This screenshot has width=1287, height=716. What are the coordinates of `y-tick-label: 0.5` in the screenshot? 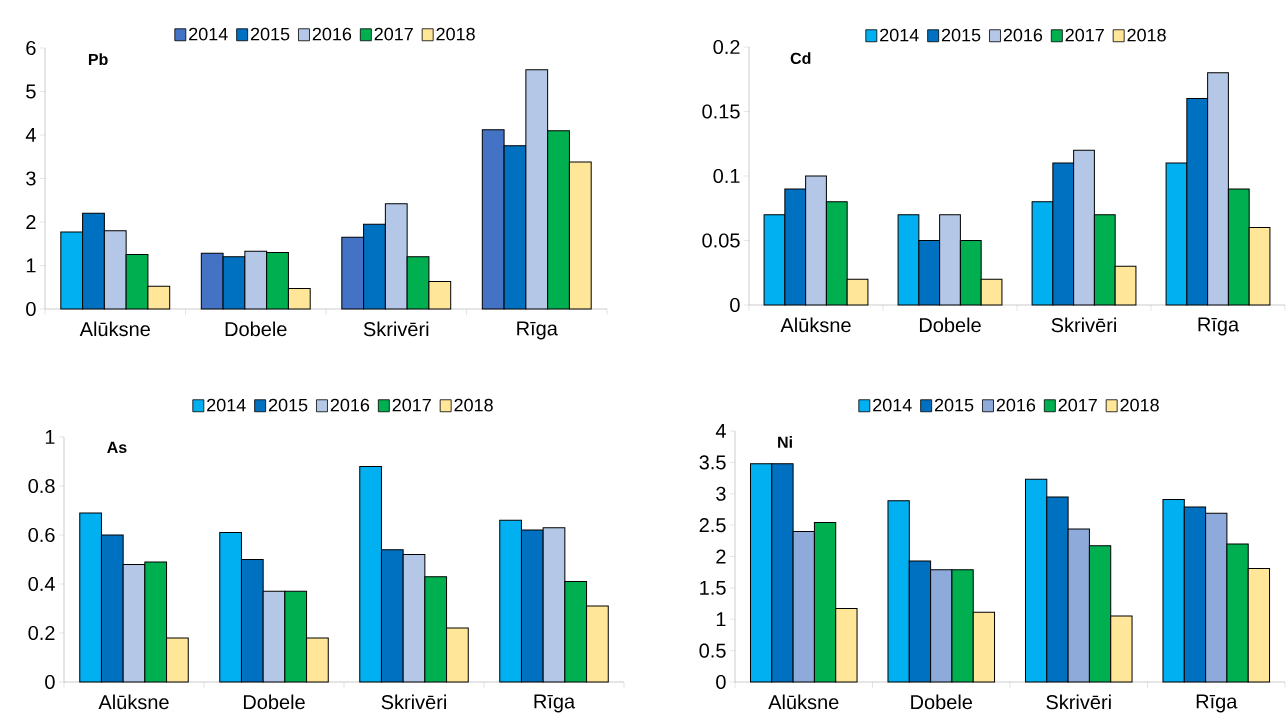 It's located at (712, 650).